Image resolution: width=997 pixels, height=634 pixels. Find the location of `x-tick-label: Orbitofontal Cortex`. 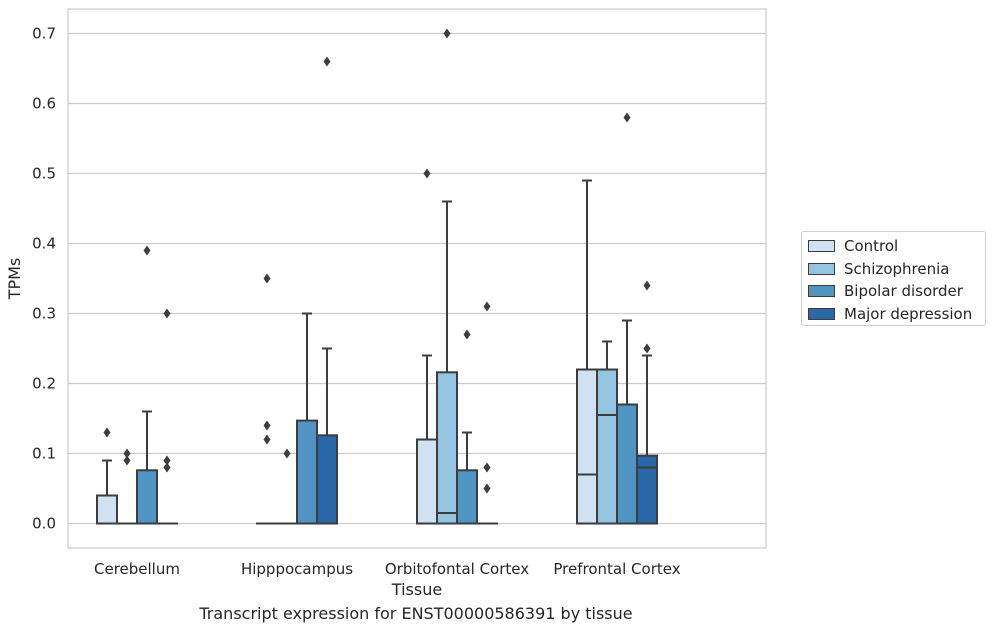

x-tick-label: Orbitofontal Cortex is located at coordinates (457, 569).